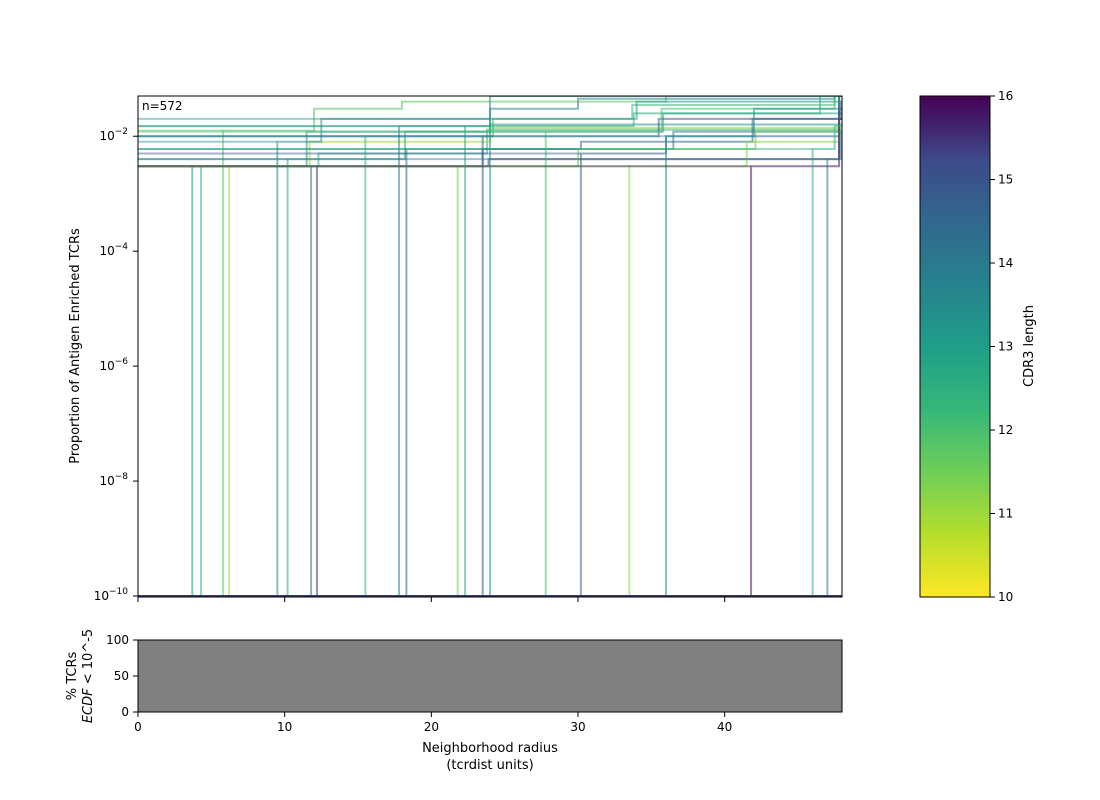 The width and height of the screenshot is (1100, 800). I want to click on threshold-y-tick-label: 100, so click(117, 640).